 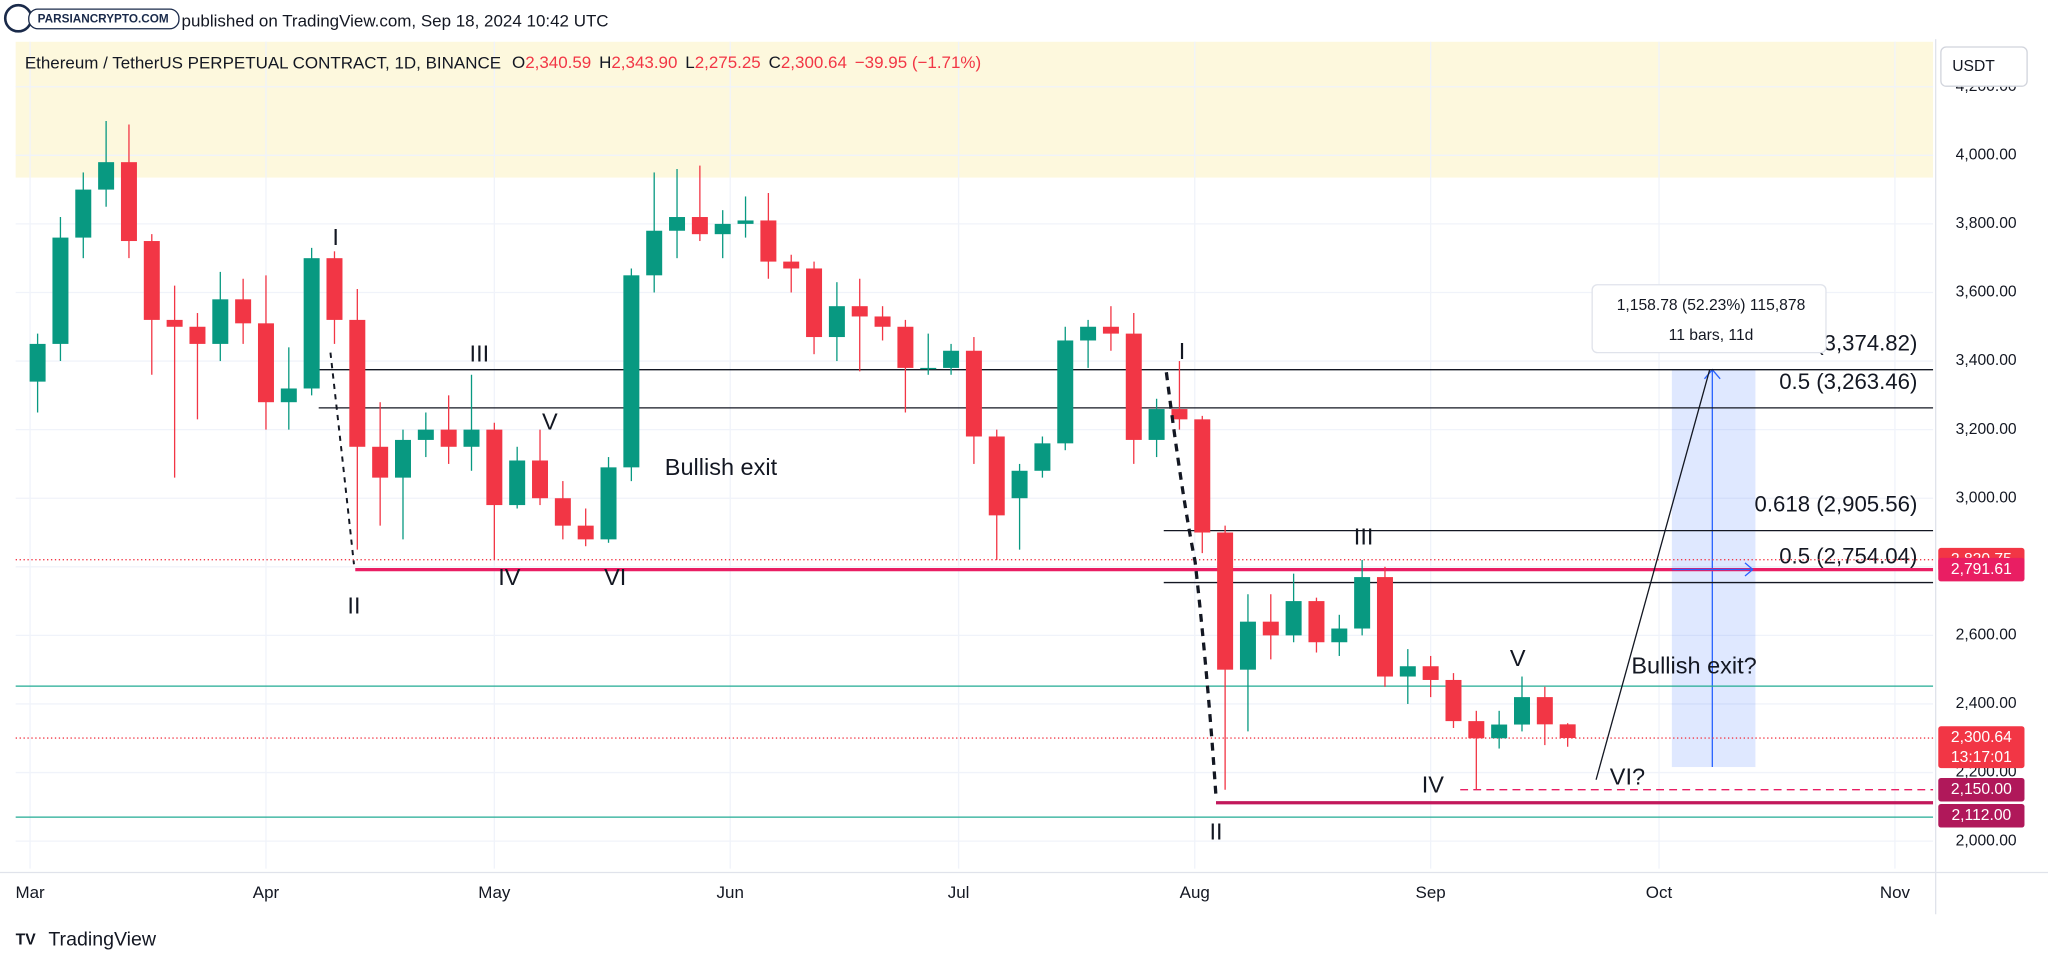 What do you see at coordinates (1986, 292) in the screenshot?
I see `y-tick-label: 3,600.00` at bounding box center [1986, 292].